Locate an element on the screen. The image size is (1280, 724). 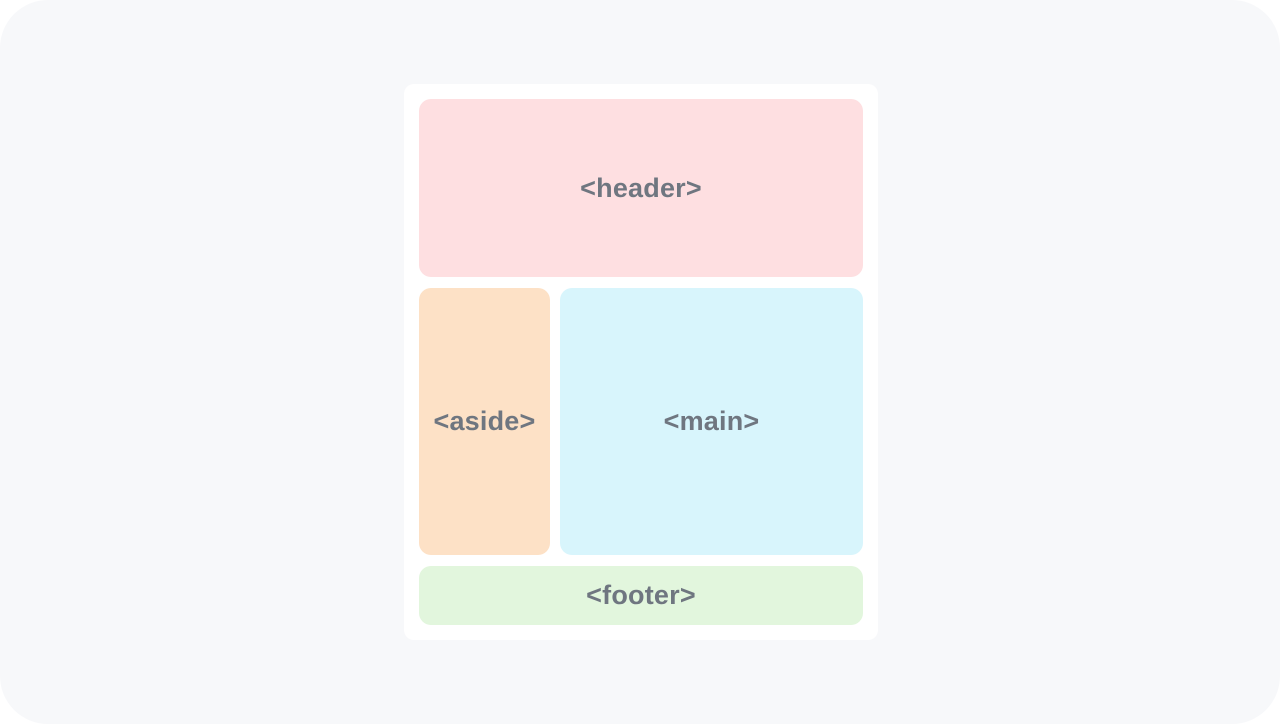
main-region: <main> is located at coordinates (711, 421).